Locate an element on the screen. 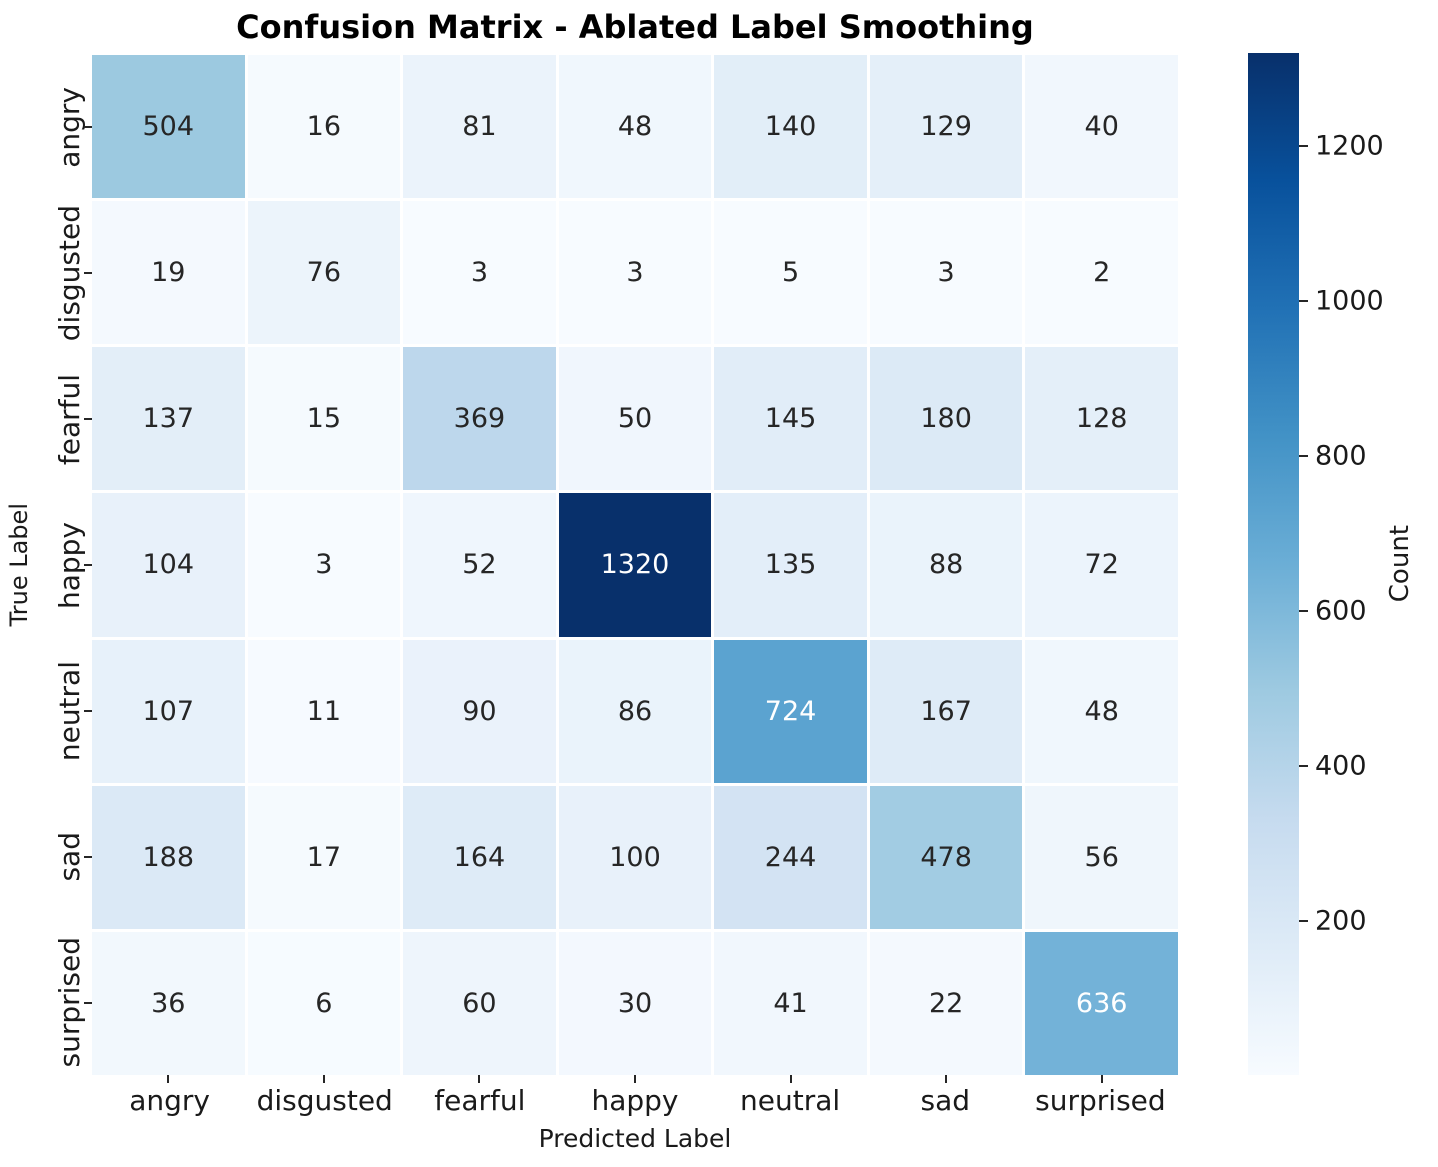  y-axis-label-text: True Label is located at coordinates (19, 565).